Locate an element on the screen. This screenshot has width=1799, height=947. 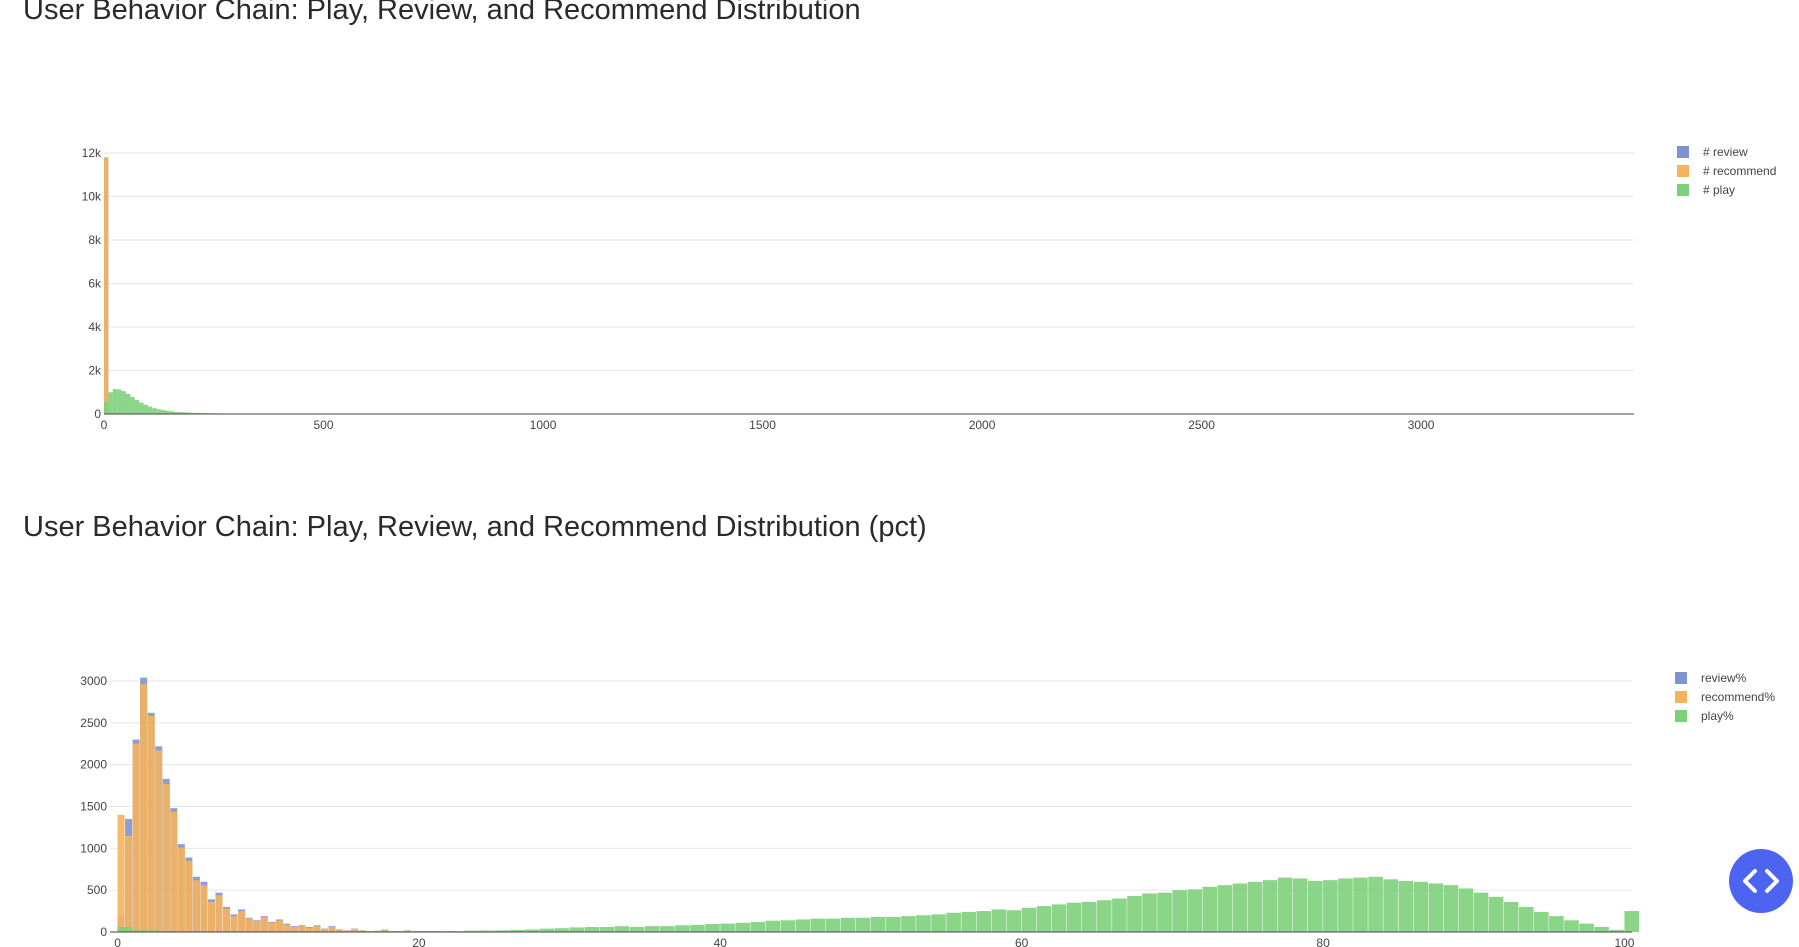
chart-2-x-tick-label: 60 is located at coordinates (1022, 941).